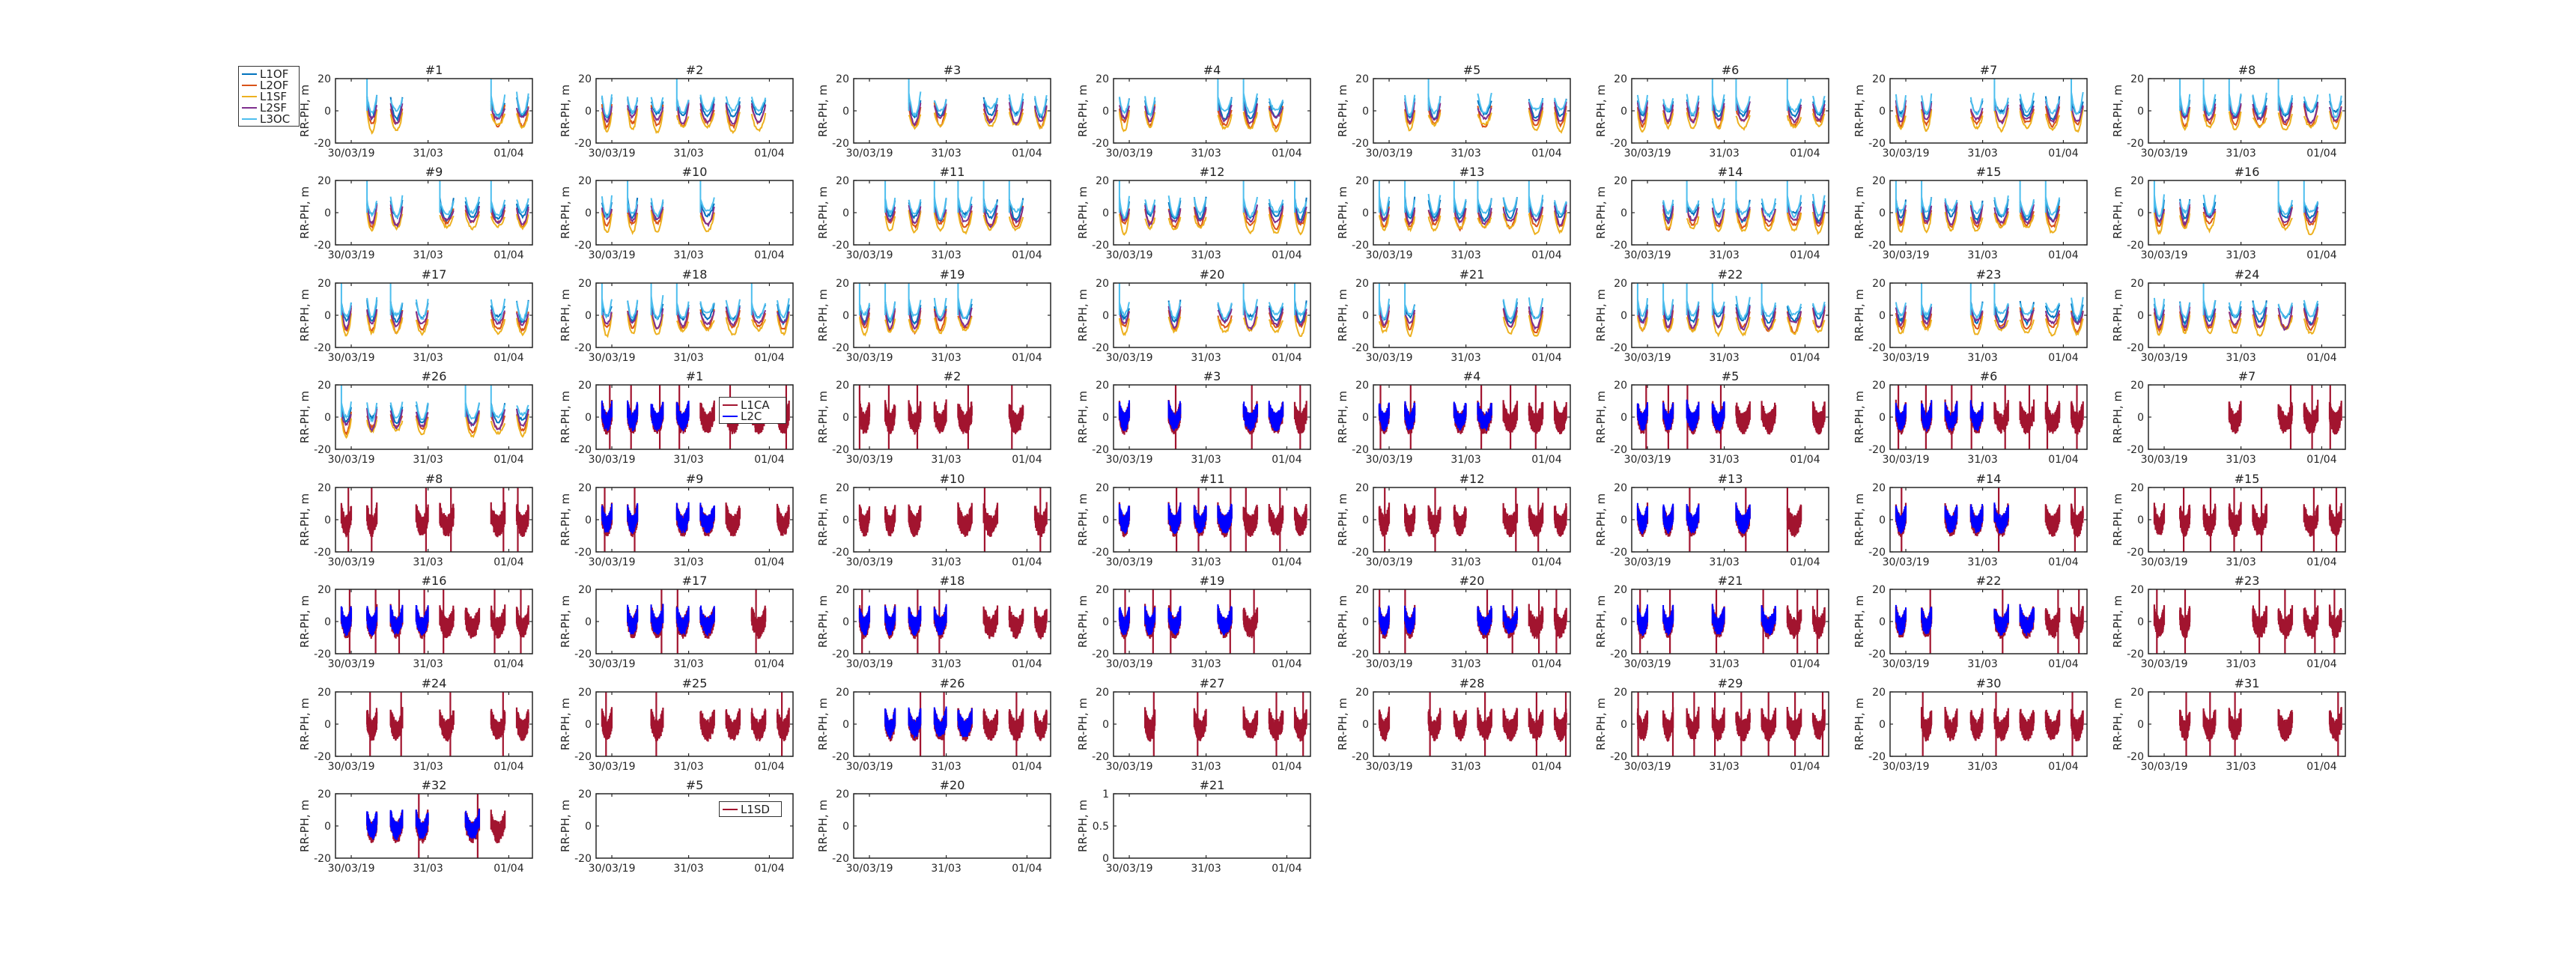  What do you see at coordinates (978, 109) in the screenshot?
I see `series-line-l1of` at bounding box center [978, 109].